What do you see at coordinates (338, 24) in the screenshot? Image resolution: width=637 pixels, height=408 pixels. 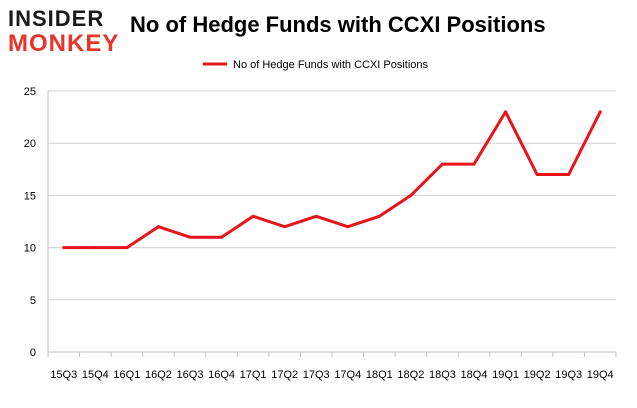 I see `chart-title: No of Hedge Funds with CCXI Positions` at bounding box center [338, 24].